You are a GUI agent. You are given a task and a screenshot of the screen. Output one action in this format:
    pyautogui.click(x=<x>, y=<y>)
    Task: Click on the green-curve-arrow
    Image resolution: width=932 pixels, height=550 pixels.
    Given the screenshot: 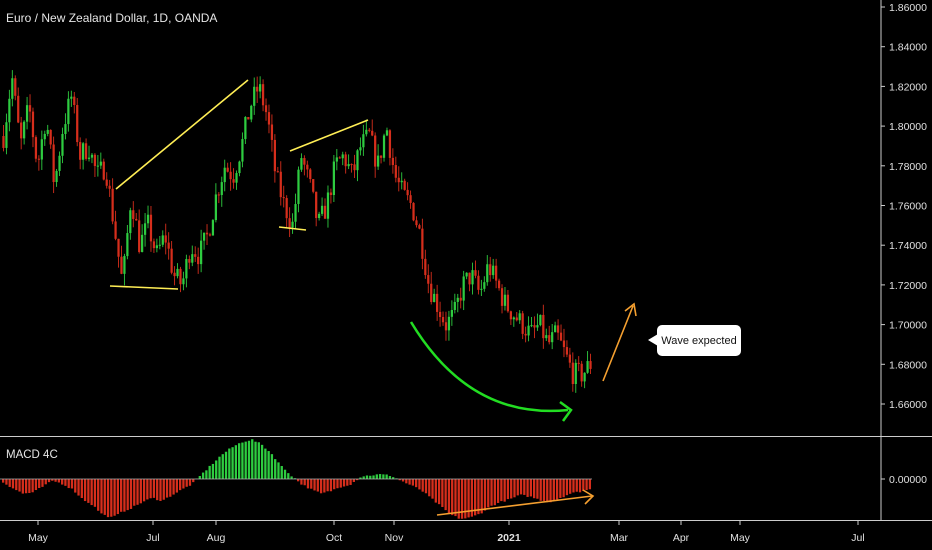 What is the action you would take?
    pyautogui.click(x=489, y=367)
    